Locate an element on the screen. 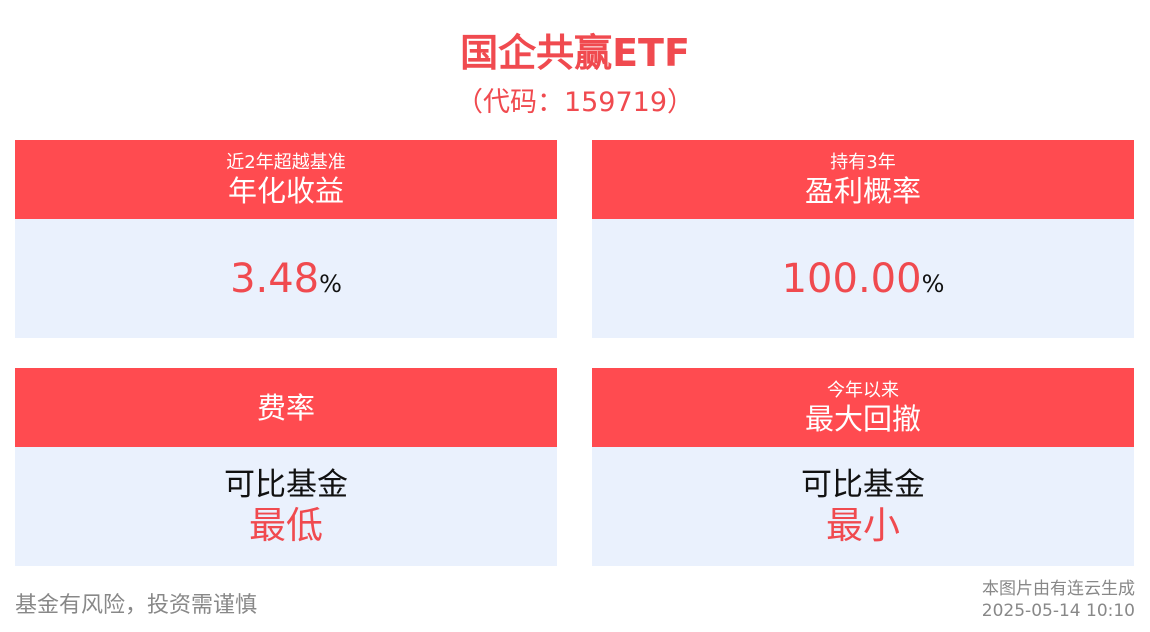 The height and width of the screenshot is (632, 1150). card: 今年以来 最大回撤 可比基金 最小 is located at coordinates (863, 467).